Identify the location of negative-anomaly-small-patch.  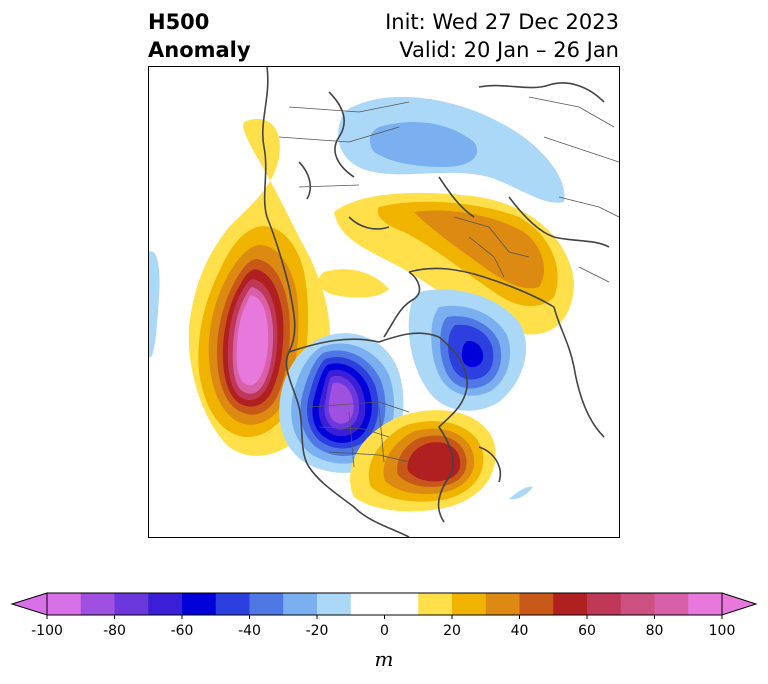
(521, 493).